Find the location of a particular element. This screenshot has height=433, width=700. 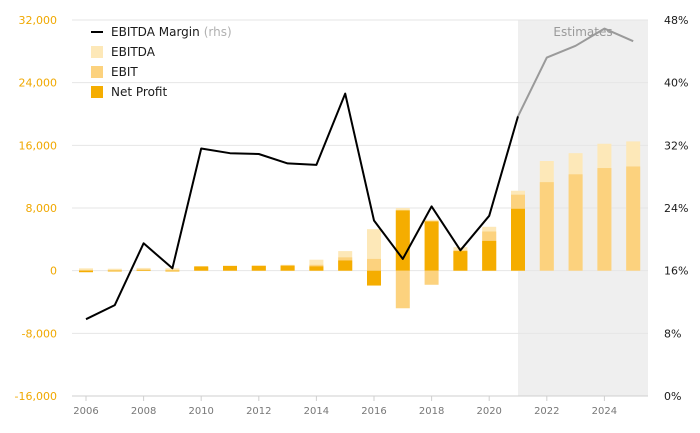

x-axis-tick-label: 2016 is located at coordinates (373, 411).